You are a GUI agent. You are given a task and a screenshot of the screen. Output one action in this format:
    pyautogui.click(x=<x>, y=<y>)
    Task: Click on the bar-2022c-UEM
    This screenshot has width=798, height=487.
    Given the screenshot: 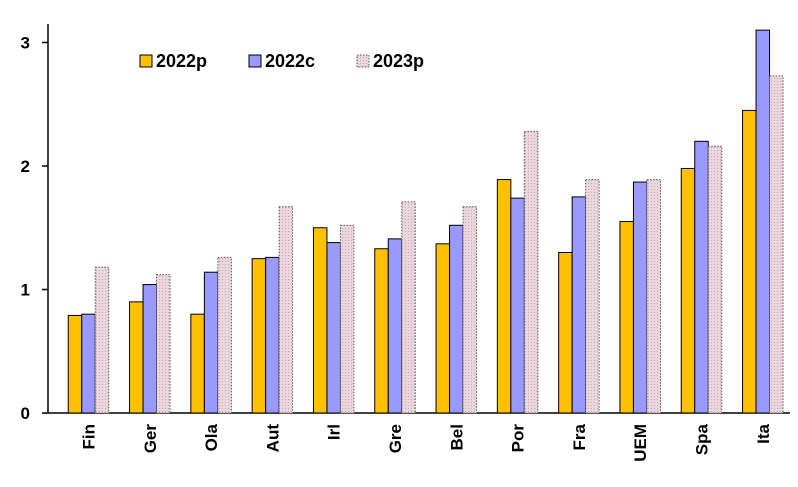 What is the action you would take?
    pyautogui.click(x=640, y=297)
    